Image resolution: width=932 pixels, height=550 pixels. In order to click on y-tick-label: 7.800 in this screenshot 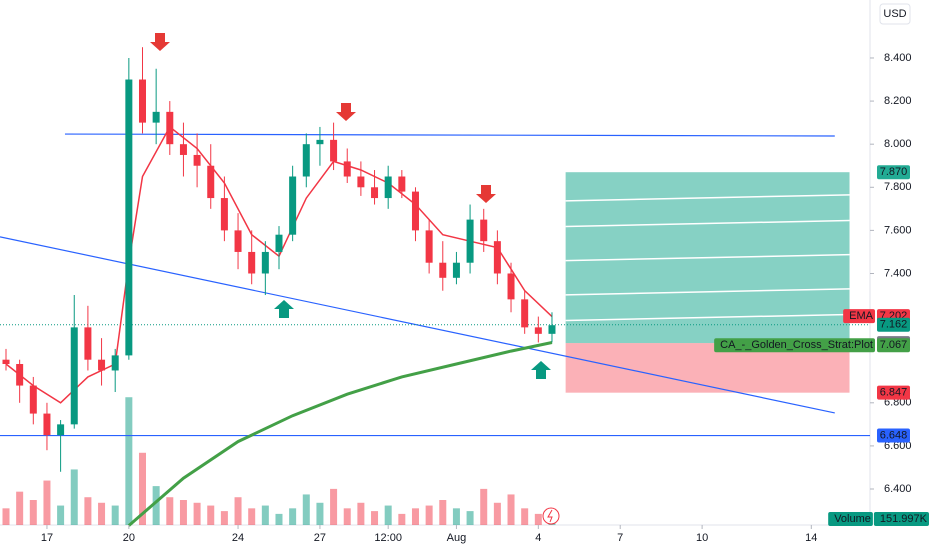, I will do `click(898, 187)`.